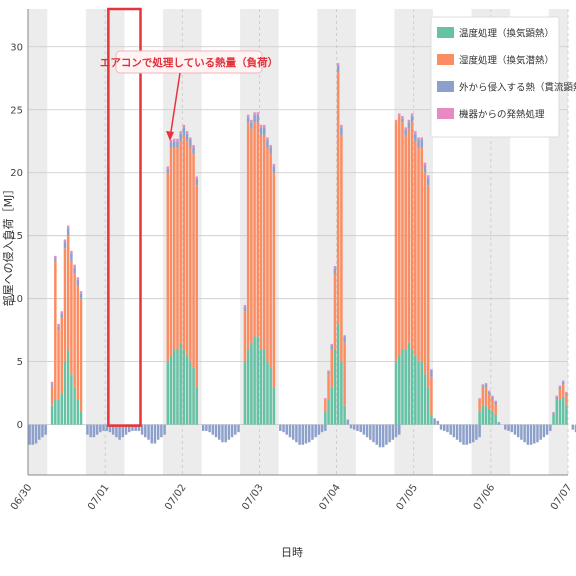 The height and width of the screenshot is (576, 576). What do you see at coordinates (16, 299) in the screenshot?
I see `y-tick-label: 10` at bounding box center [16, 299].